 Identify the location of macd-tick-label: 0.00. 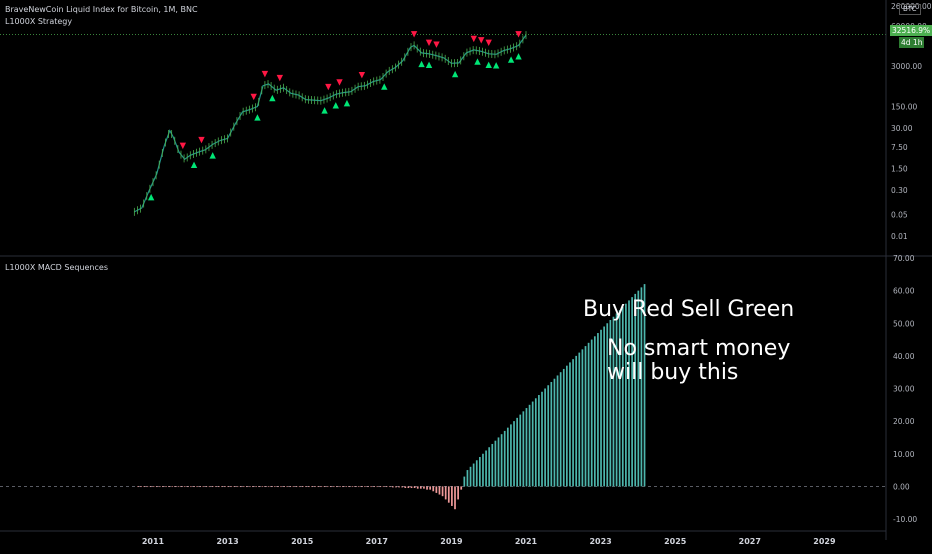
(901, 486).